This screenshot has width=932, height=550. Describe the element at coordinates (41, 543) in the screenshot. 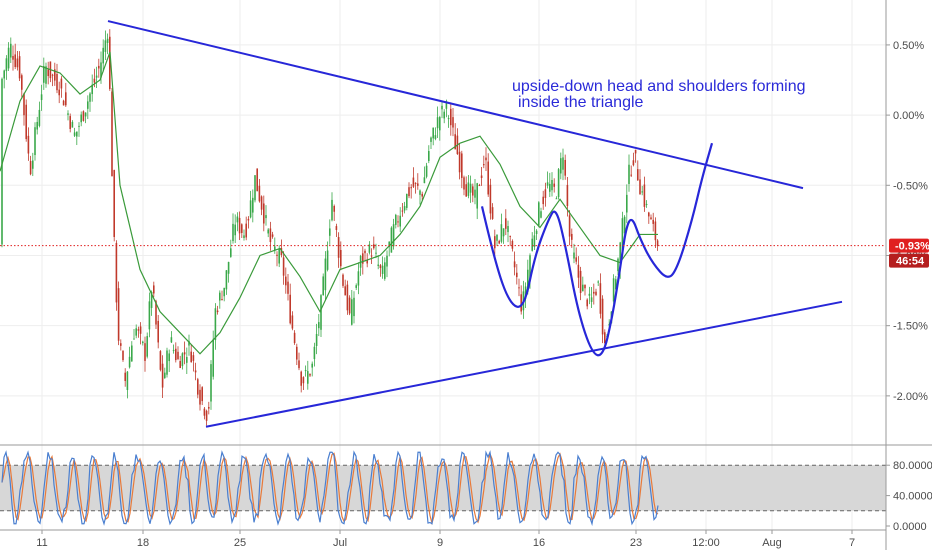

I see `x-tick-label: 11` at that location.